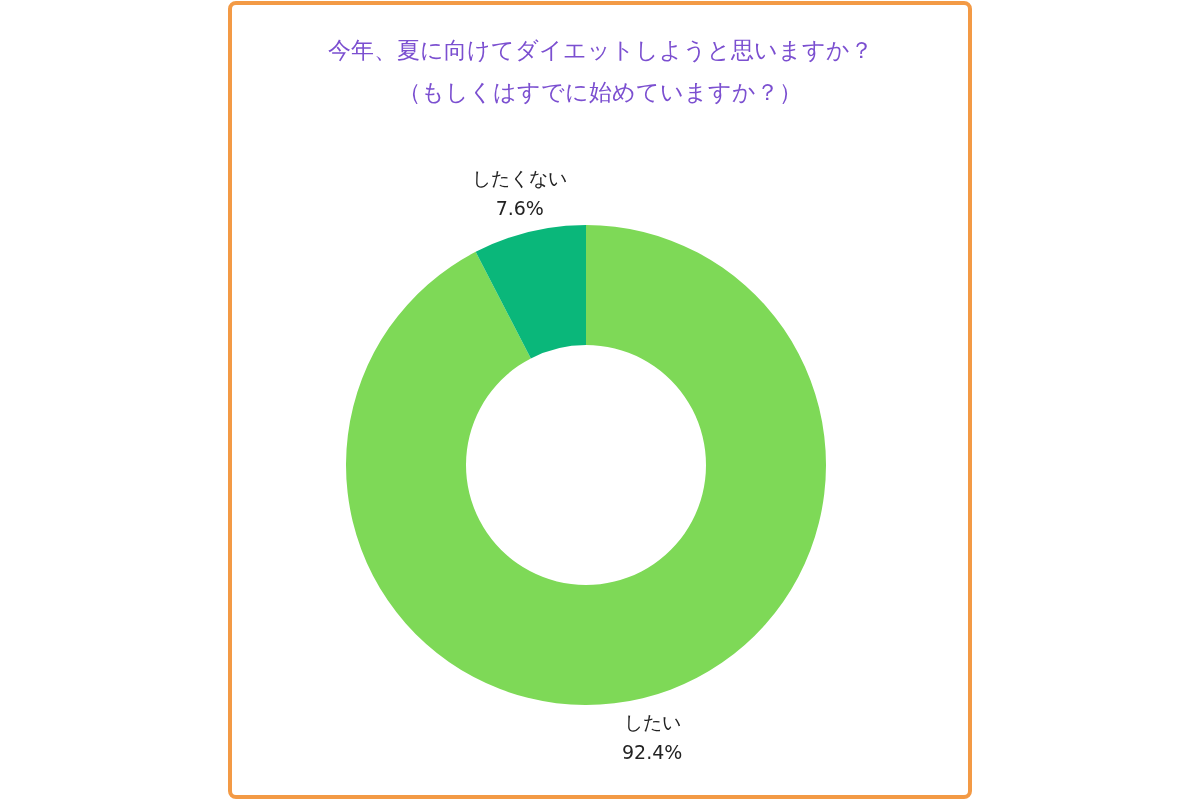 This screenshot has height=800, width=1200. What do you see at coordinates (600, 92) in the screenshot?
I see `chart-subtitle: （もしくはすでに始めていますか？）` at bounding box center [600, 92].